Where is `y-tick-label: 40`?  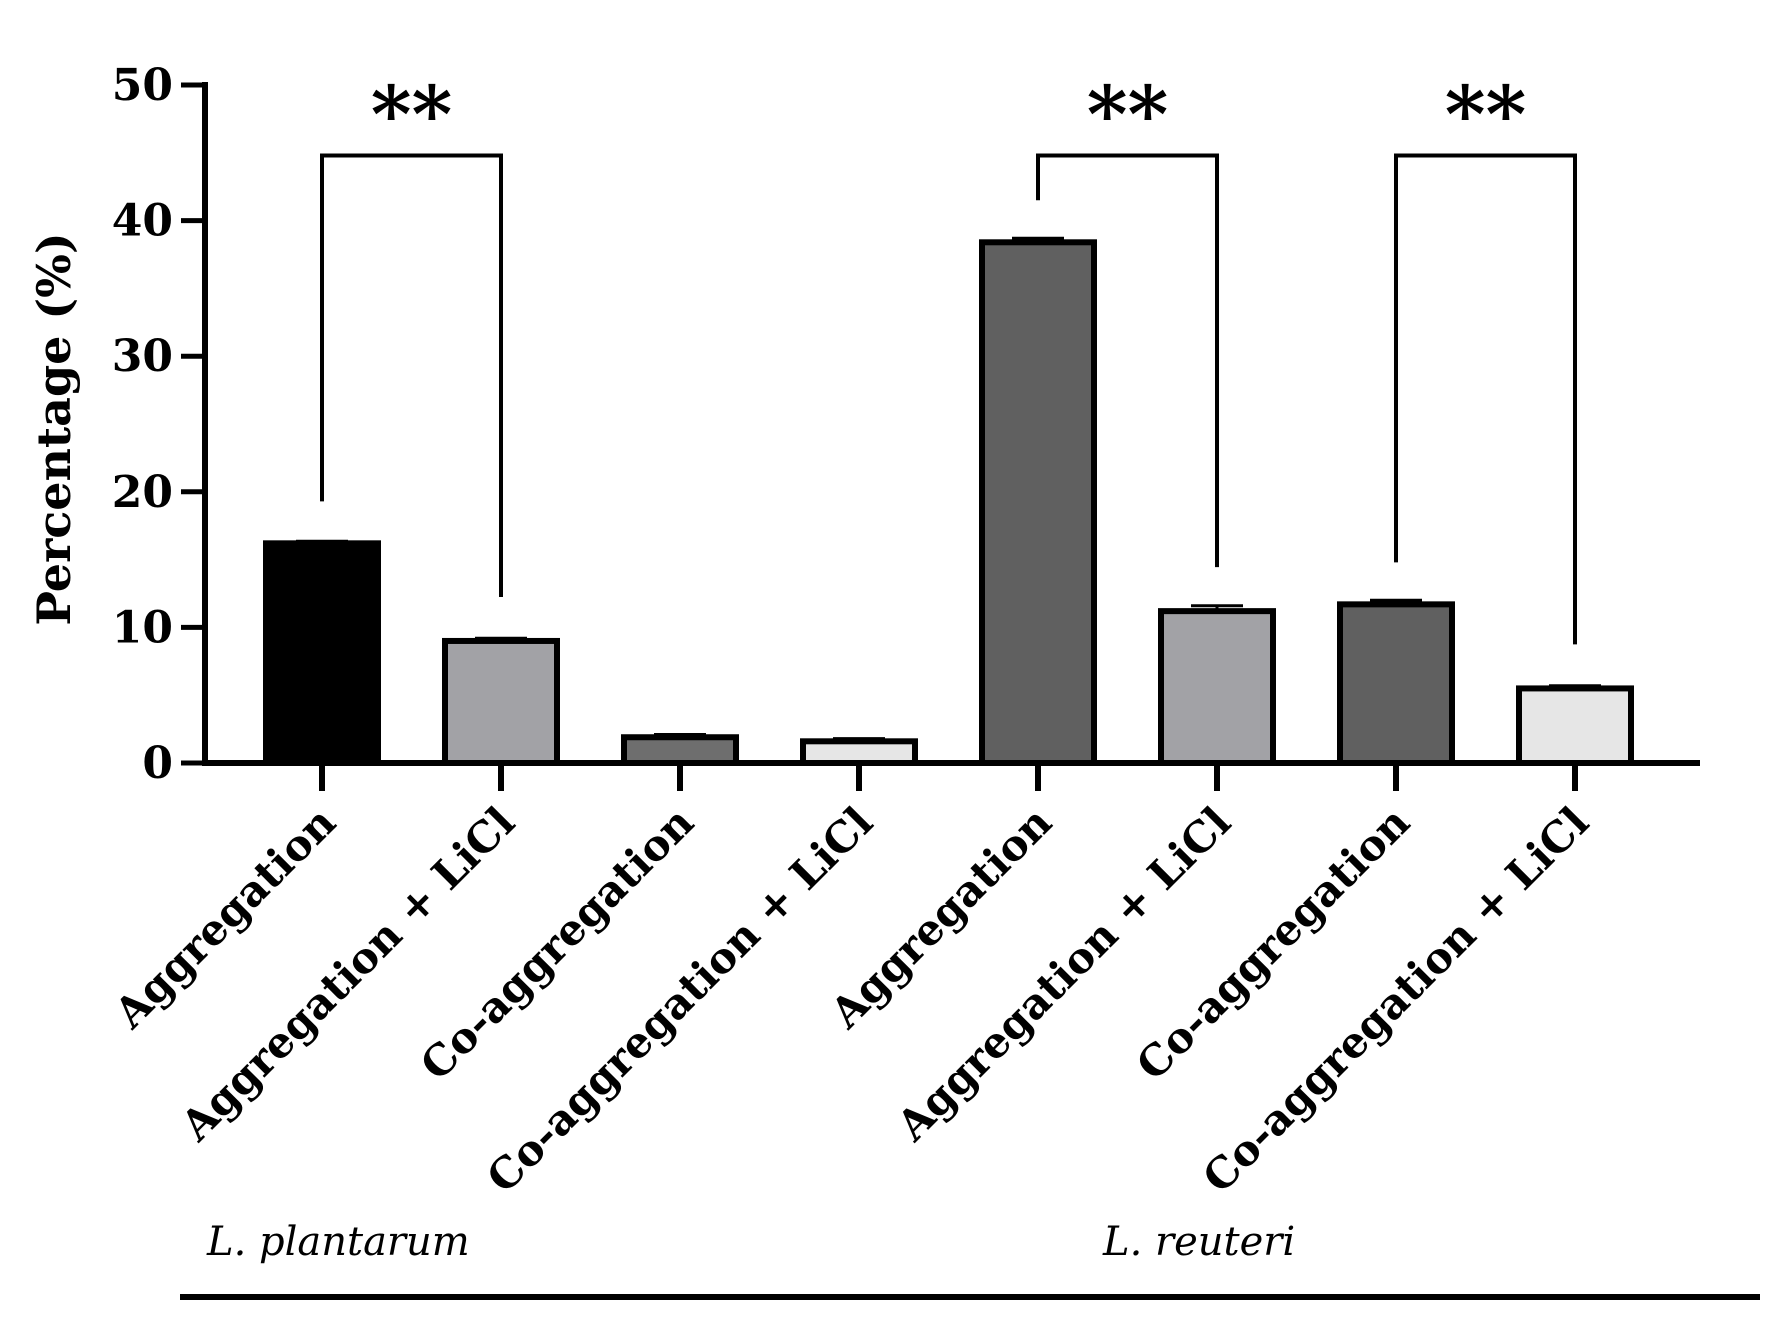
y-tick-label: 40 is located at coordinates (142, 221).